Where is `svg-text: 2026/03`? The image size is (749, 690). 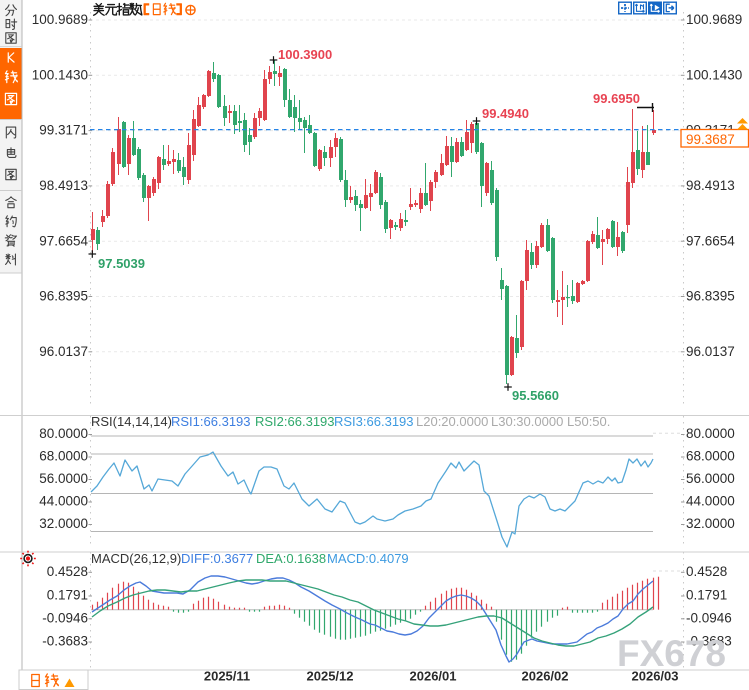
svg-text: 2026/03 is located at coordinates (655, 676).